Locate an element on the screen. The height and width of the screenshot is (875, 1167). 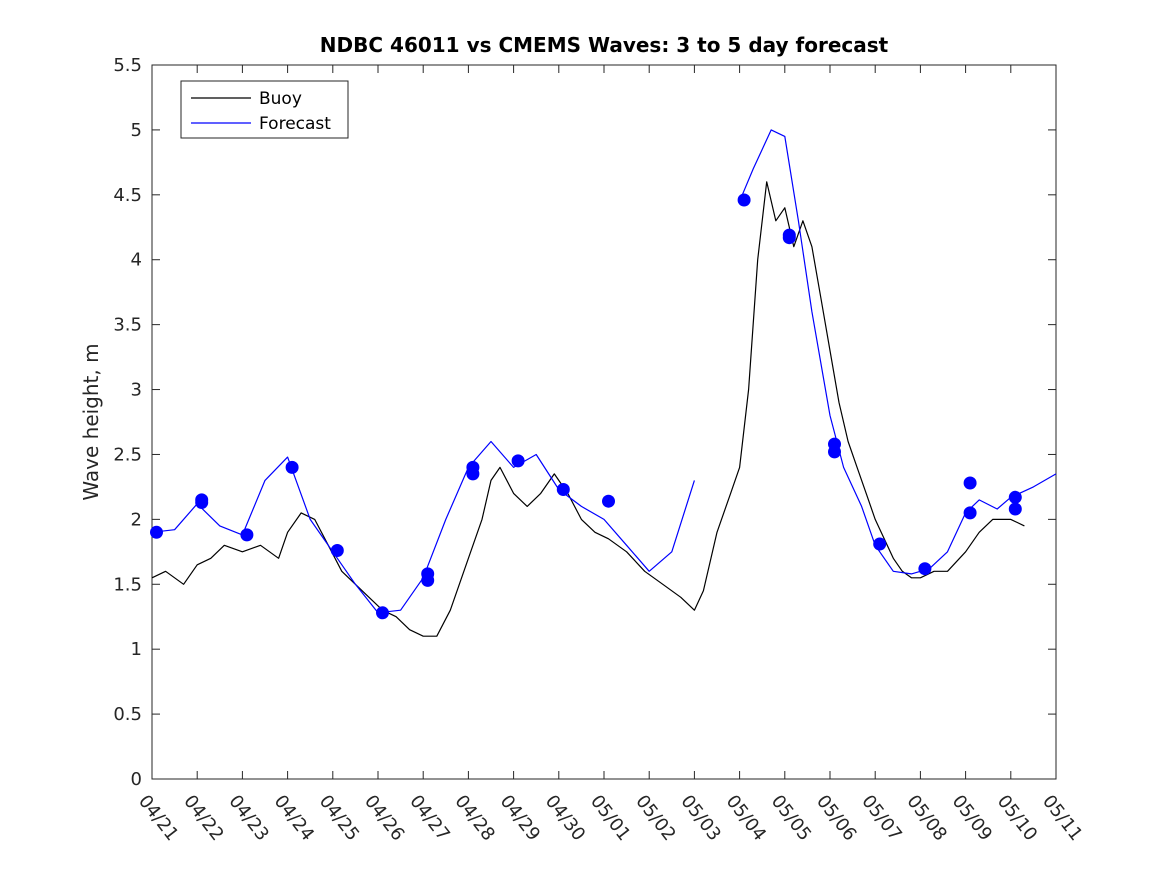
legend-label-forecast: Forecast is located at coordinates (295, 124).